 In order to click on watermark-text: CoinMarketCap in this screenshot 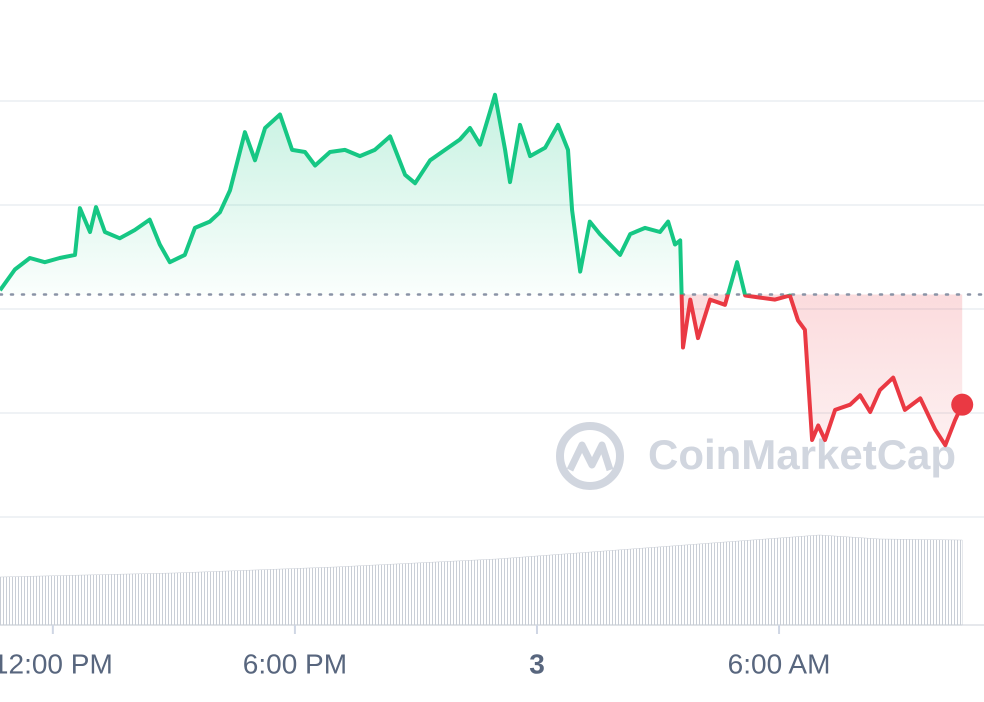, I will do `click(802, 454)`.